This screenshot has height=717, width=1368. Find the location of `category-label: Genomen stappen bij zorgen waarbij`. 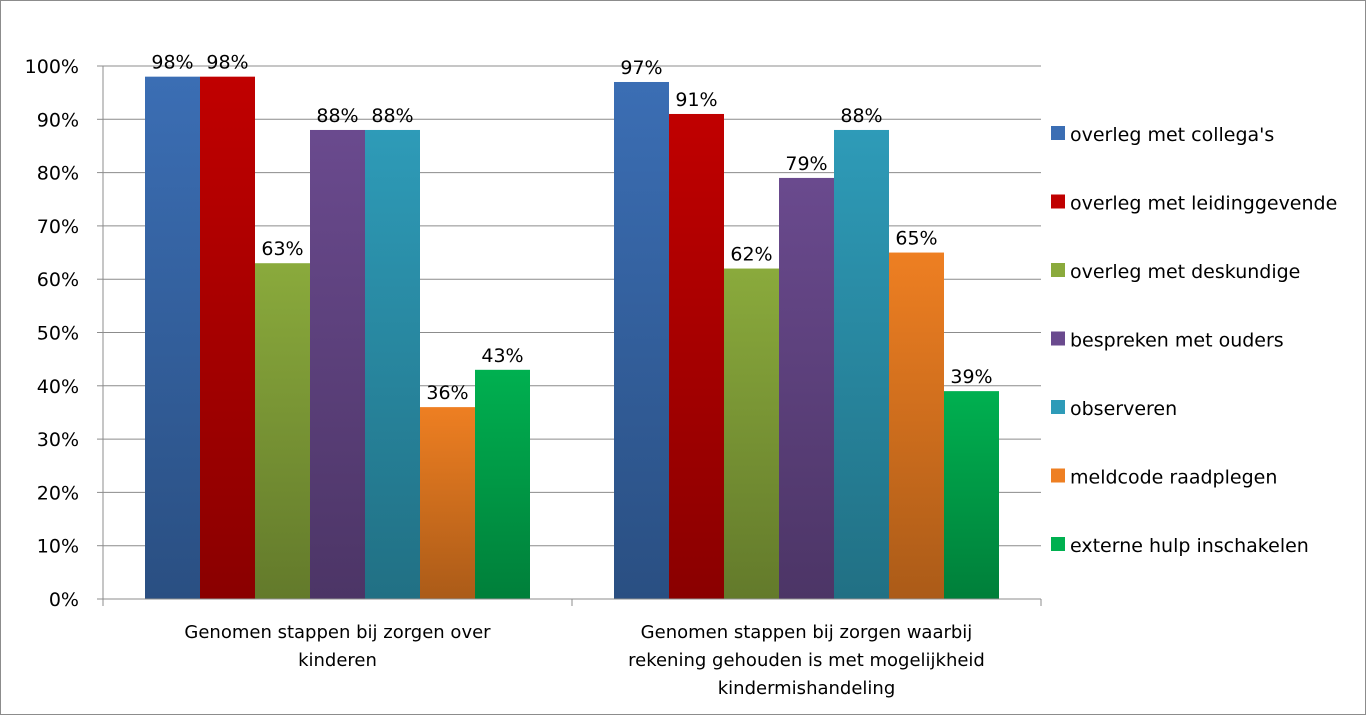

category-label: Genomen stappen bij zorgen waarbij is located at coordinates (807, 632).